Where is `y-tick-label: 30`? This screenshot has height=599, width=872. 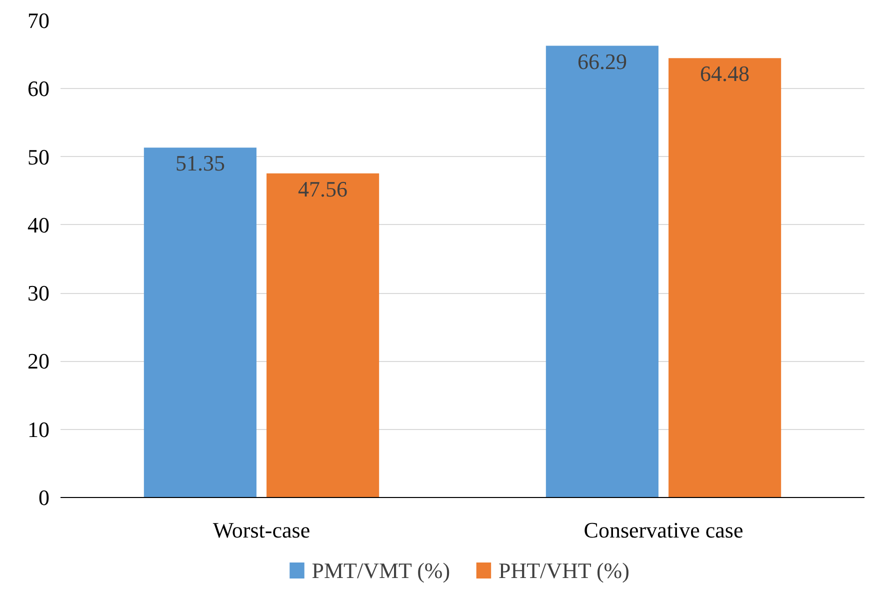
y-tick-label: 30 is located at coordinates (39, 293).